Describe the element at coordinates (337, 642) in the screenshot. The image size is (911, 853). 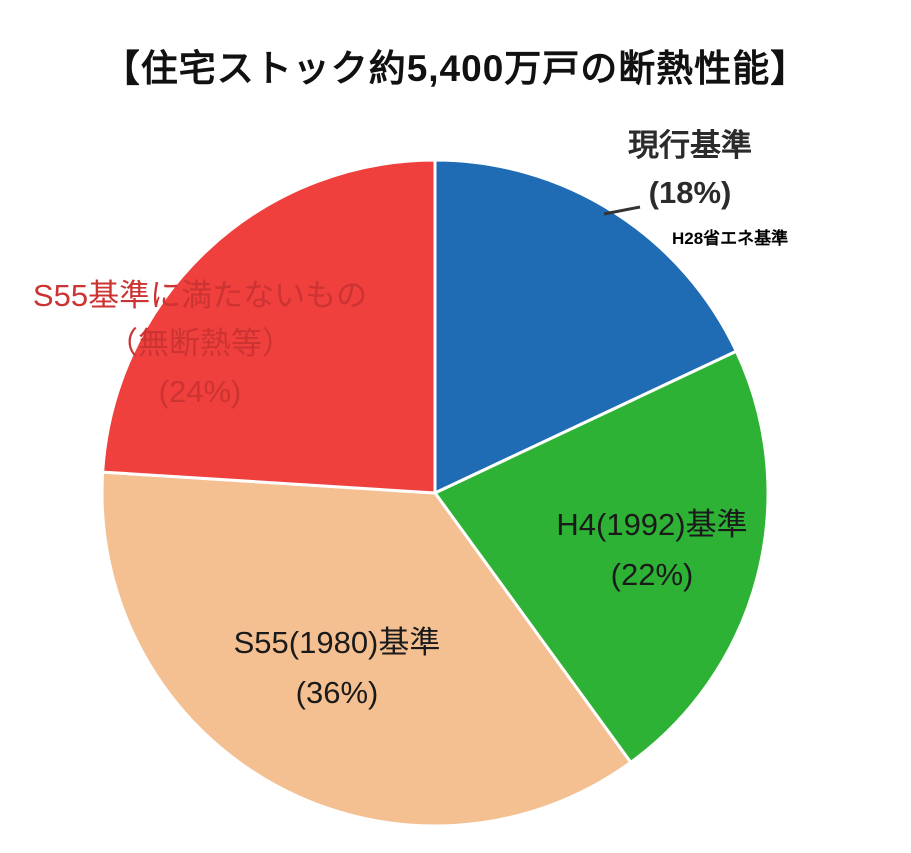
I see `label-s55-standard-name: S55(1980)基準` at that location.